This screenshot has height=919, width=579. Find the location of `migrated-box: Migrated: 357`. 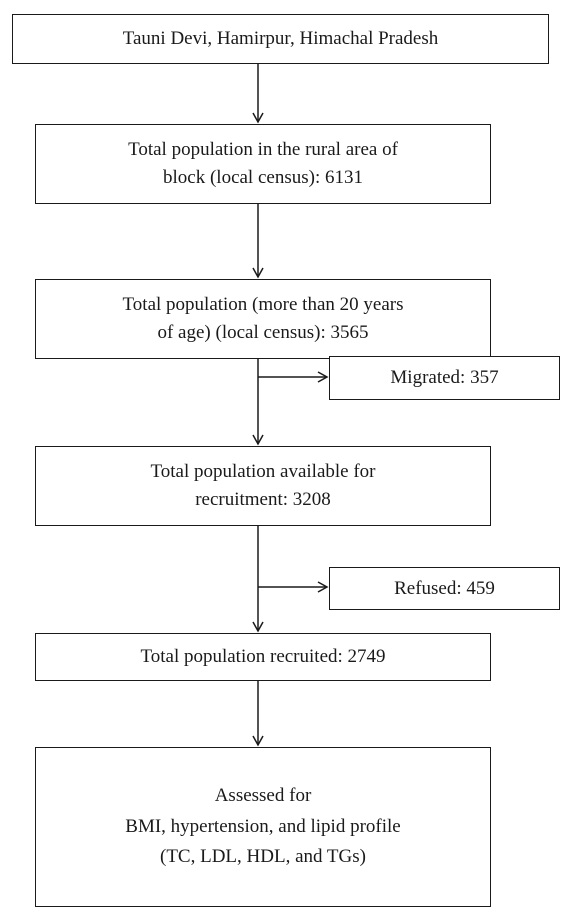

migrated-box: Migrated: 357 is located at coordinates (444, 378).